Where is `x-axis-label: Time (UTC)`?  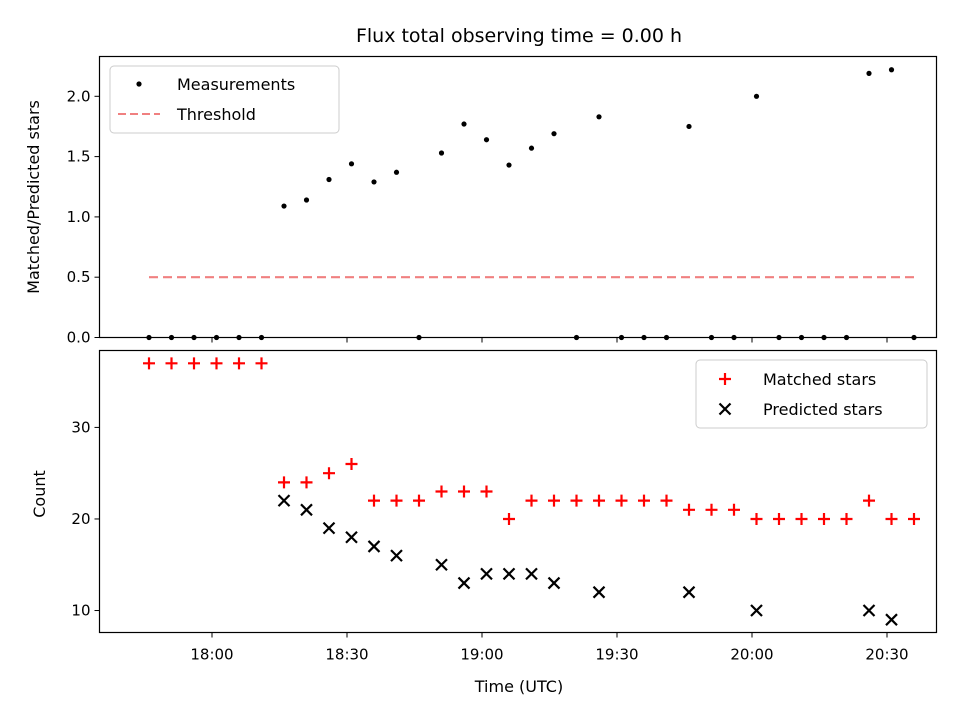
x-axis-label: Time (UTC) is located at coordinates (518, 686).